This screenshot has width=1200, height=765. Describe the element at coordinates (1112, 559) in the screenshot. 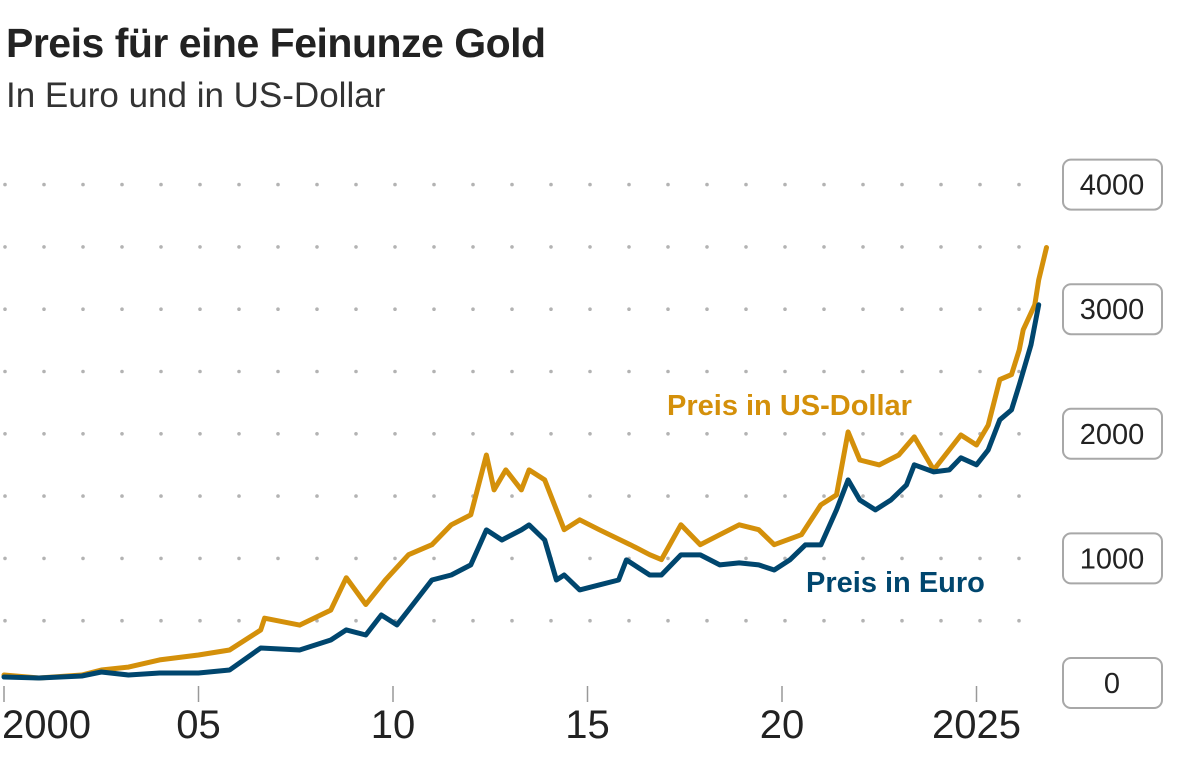

I see `y-tick-text: 1000` at that location.